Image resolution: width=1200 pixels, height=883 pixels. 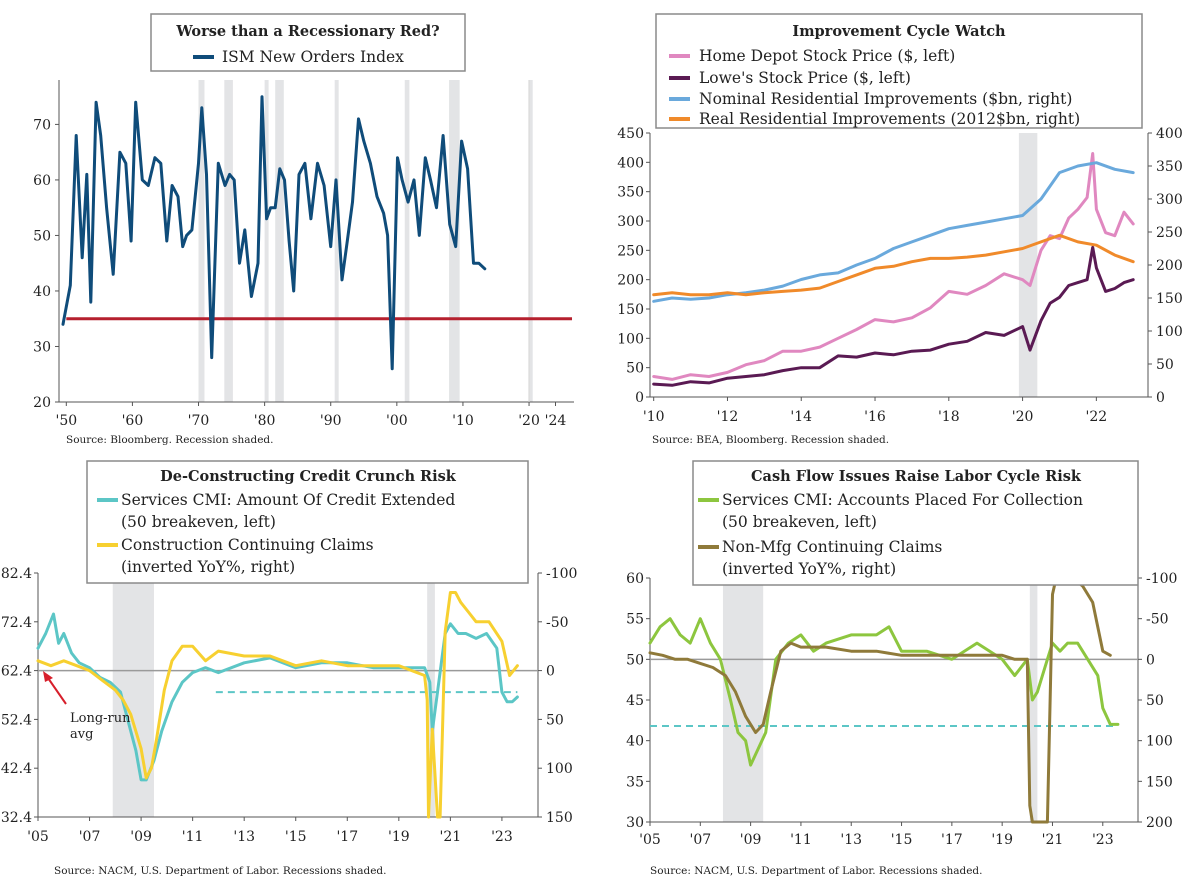 I want to click on y-tick-label-0: 20, so click(x=42, y=403).